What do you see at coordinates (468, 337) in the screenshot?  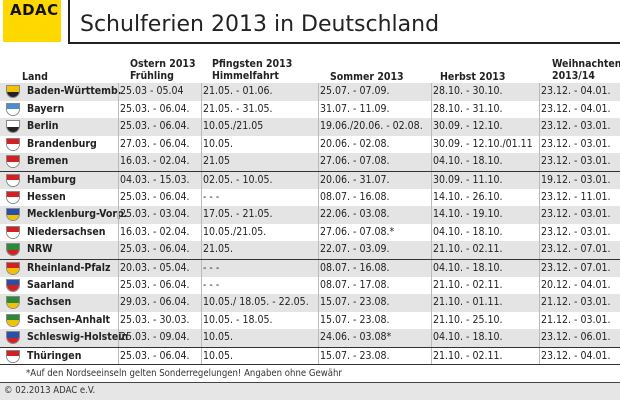 I see `cell-herbst: 04.10. - 18.10.` at bounding box center [468, 337].